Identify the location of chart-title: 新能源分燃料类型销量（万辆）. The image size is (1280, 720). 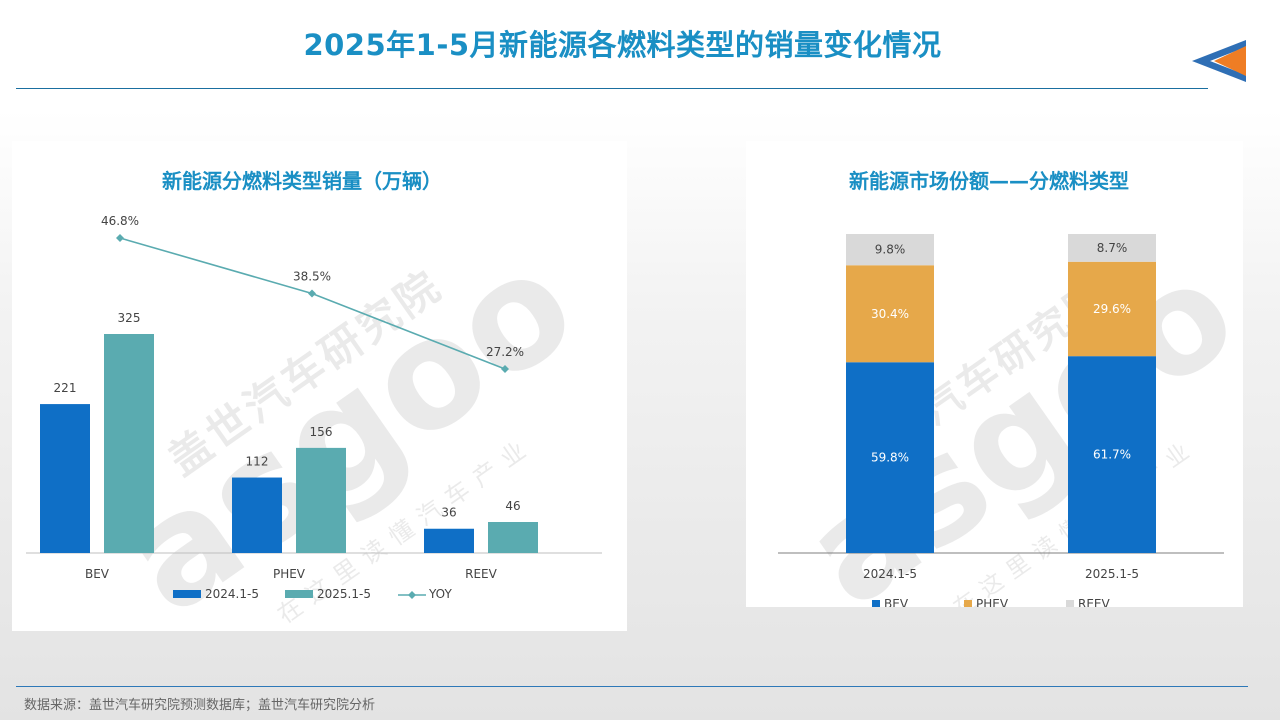
(302, 181).